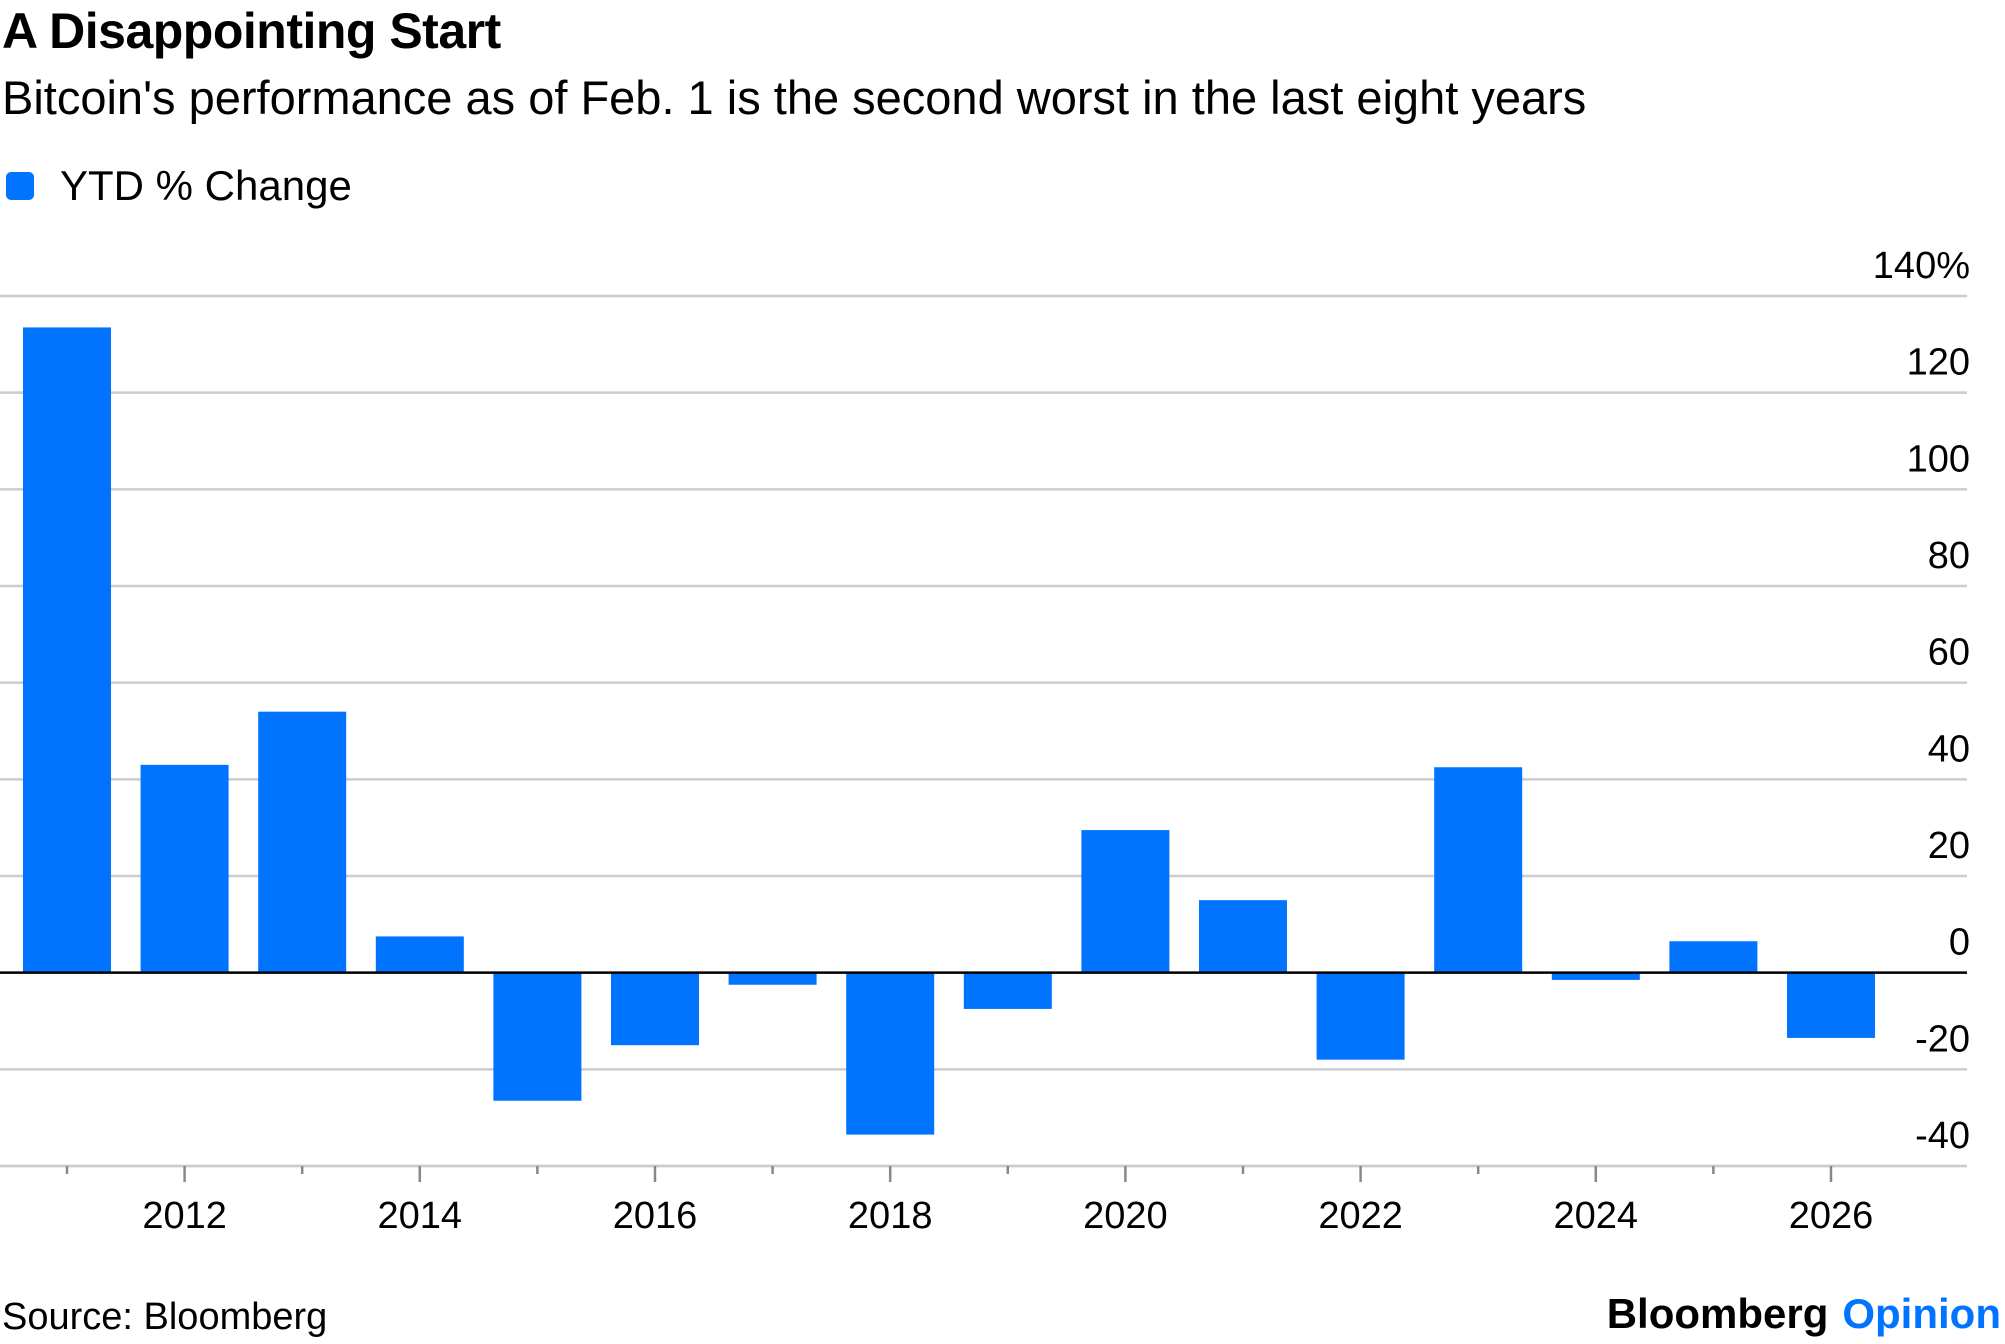 Image resolution: width=2005 pixels, height=1344 pixels. What do you see at coordinates (1921, 266) in the screenshot?
I see `y-tick-label: 140%` at bounding box center [1921, 266].